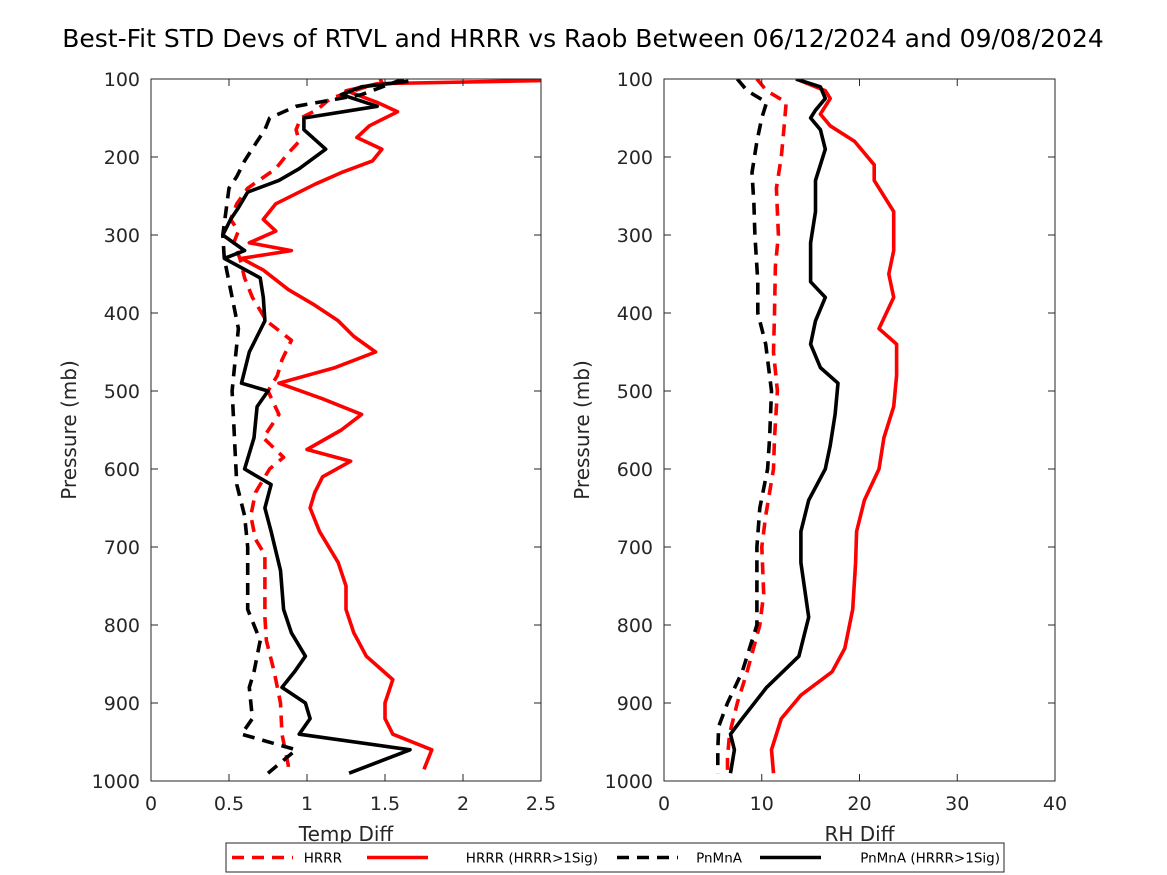  I want to click on x-tick-label: 1, so click(307, 804).